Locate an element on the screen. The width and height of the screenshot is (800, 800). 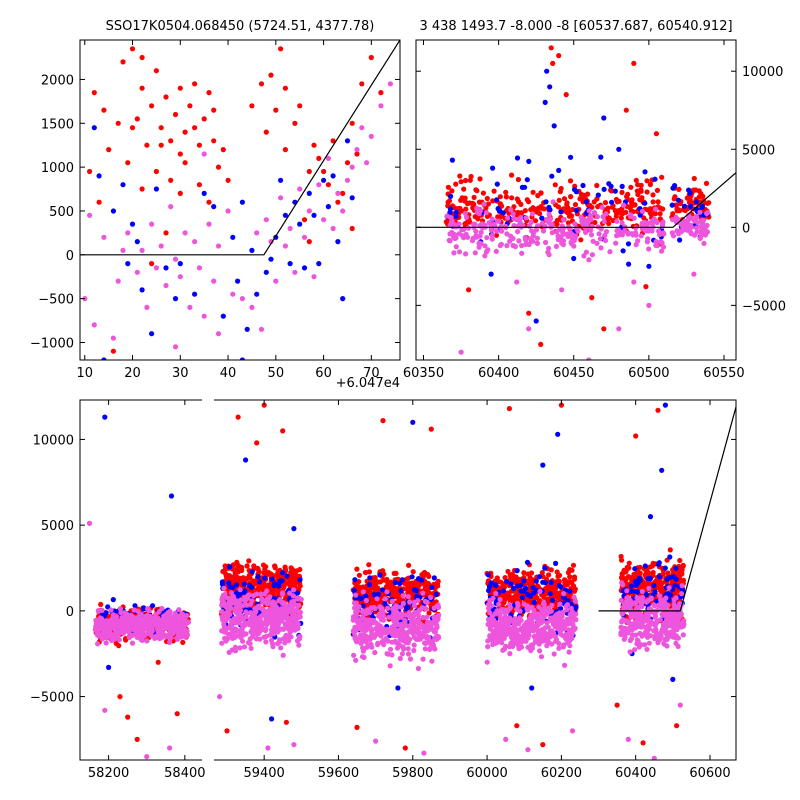
y-tick-label: 1000 is located at coordinates (57, 168).